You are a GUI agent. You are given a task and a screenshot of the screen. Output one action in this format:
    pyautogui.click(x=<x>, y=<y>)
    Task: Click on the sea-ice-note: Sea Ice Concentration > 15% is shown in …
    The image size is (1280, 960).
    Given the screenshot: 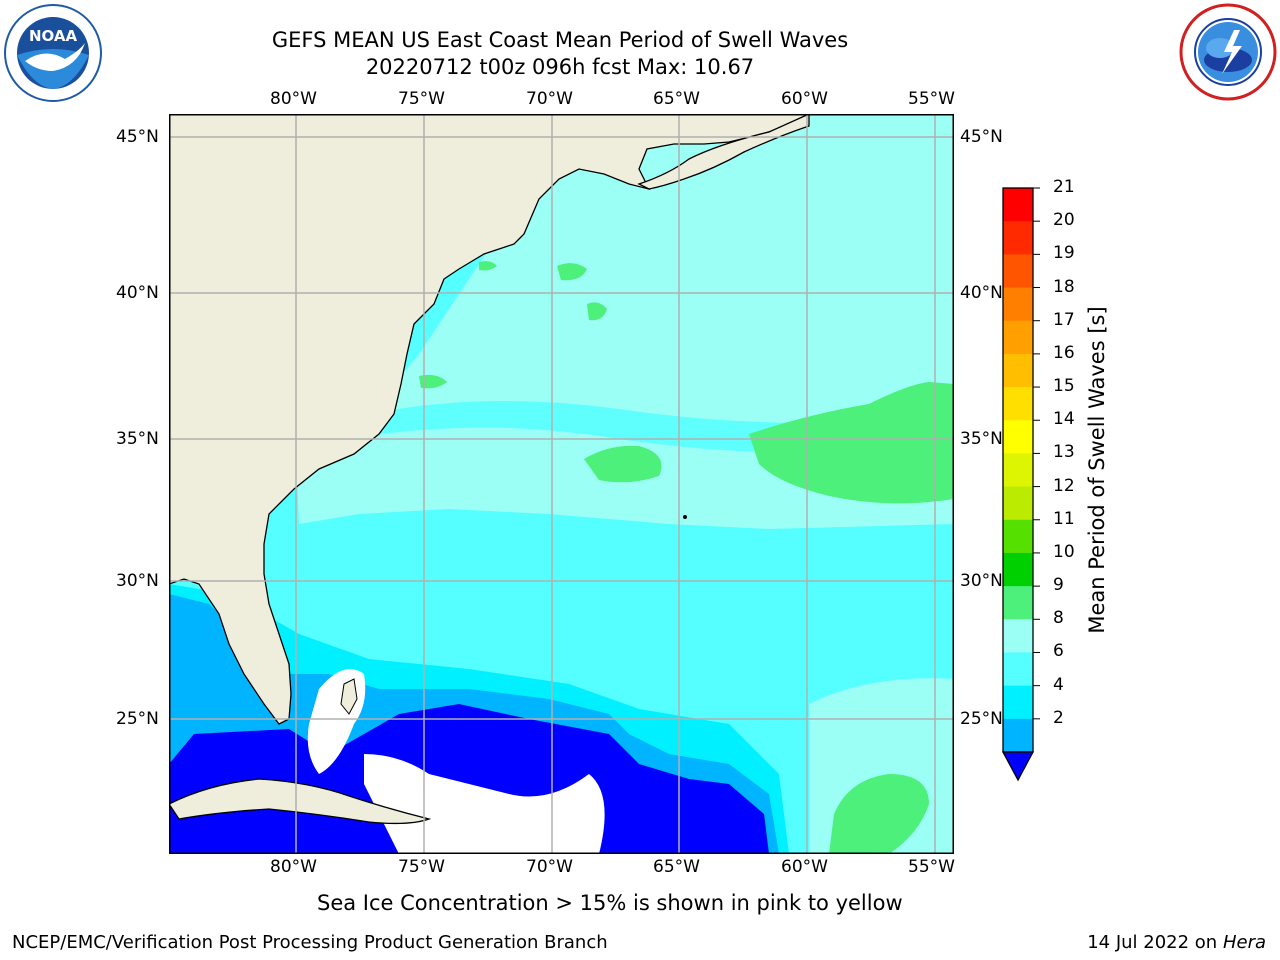 What is the action you would take?
    pyautogui.click(x=610, y=903)
    